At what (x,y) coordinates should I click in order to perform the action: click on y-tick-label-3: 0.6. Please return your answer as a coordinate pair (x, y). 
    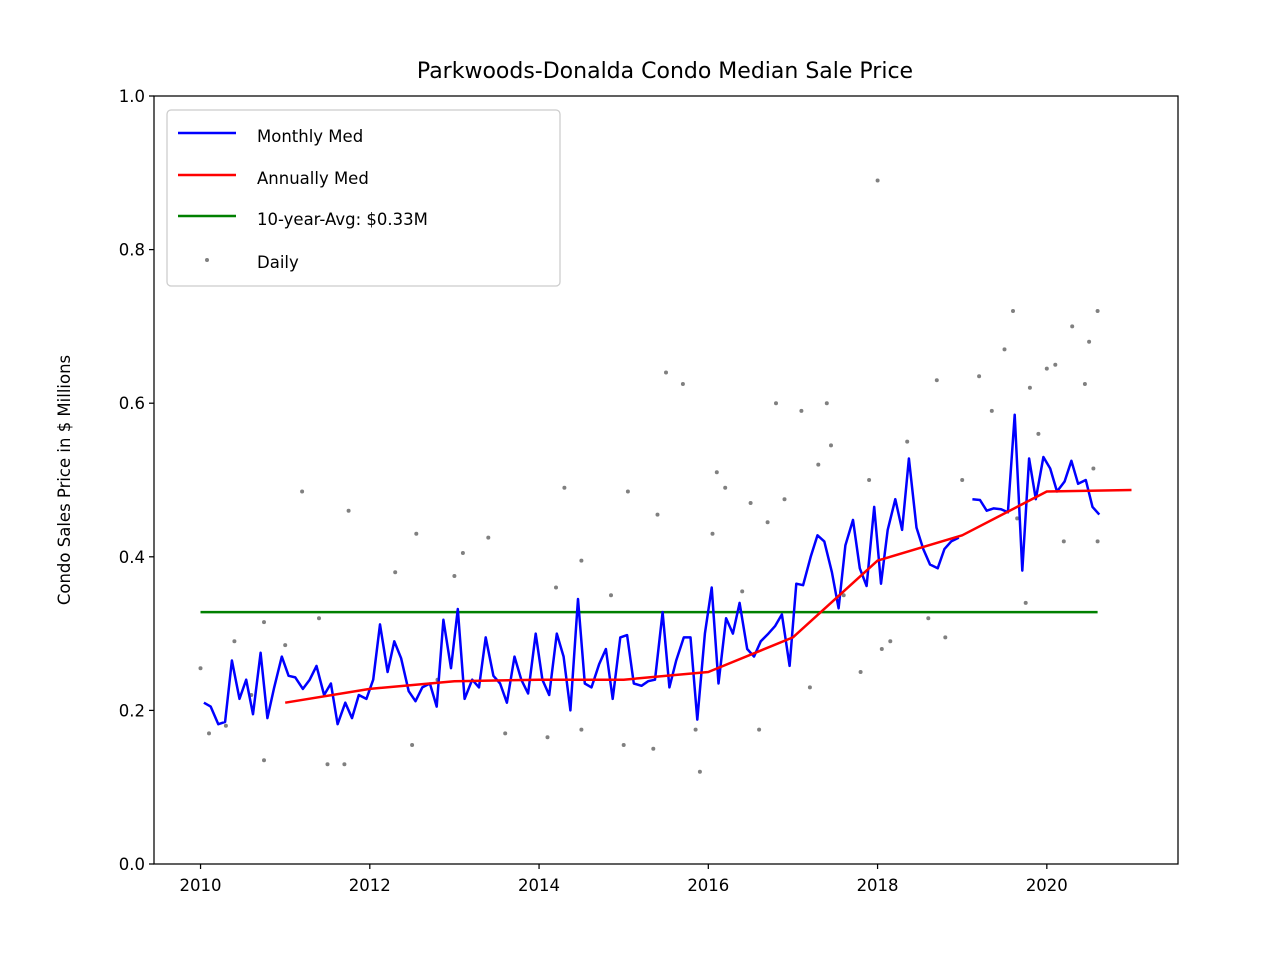
    Looking at the image, I should click on (132, 403).